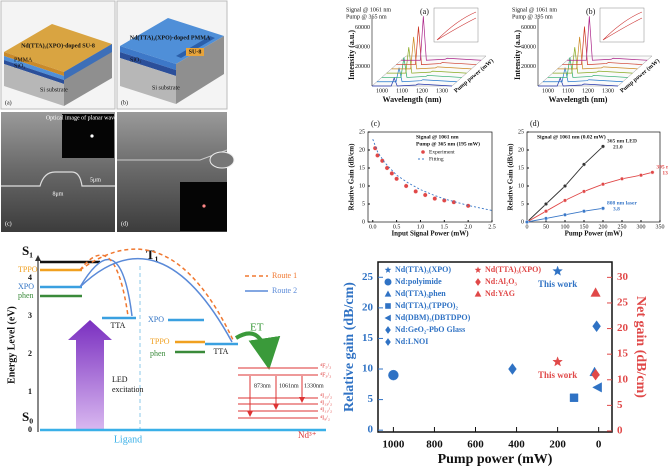 The height and width of the screenshot is (468, 668). I want to click on tick-label: 4, so click(30, 277).